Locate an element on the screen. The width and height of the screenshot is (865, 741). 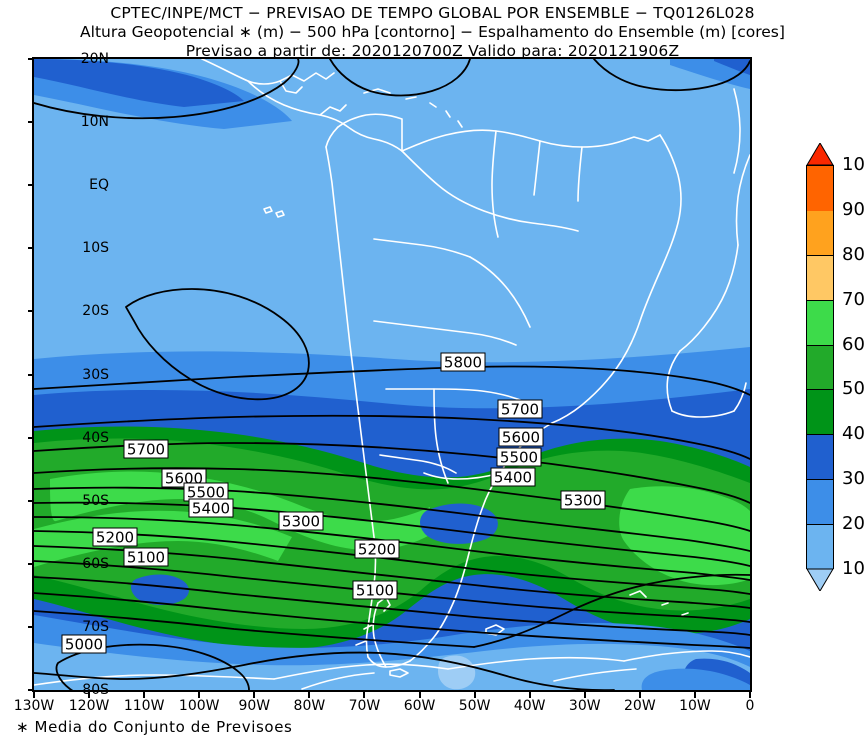
x-axis-label-70w: 70W is located at coordinates (364, 706).